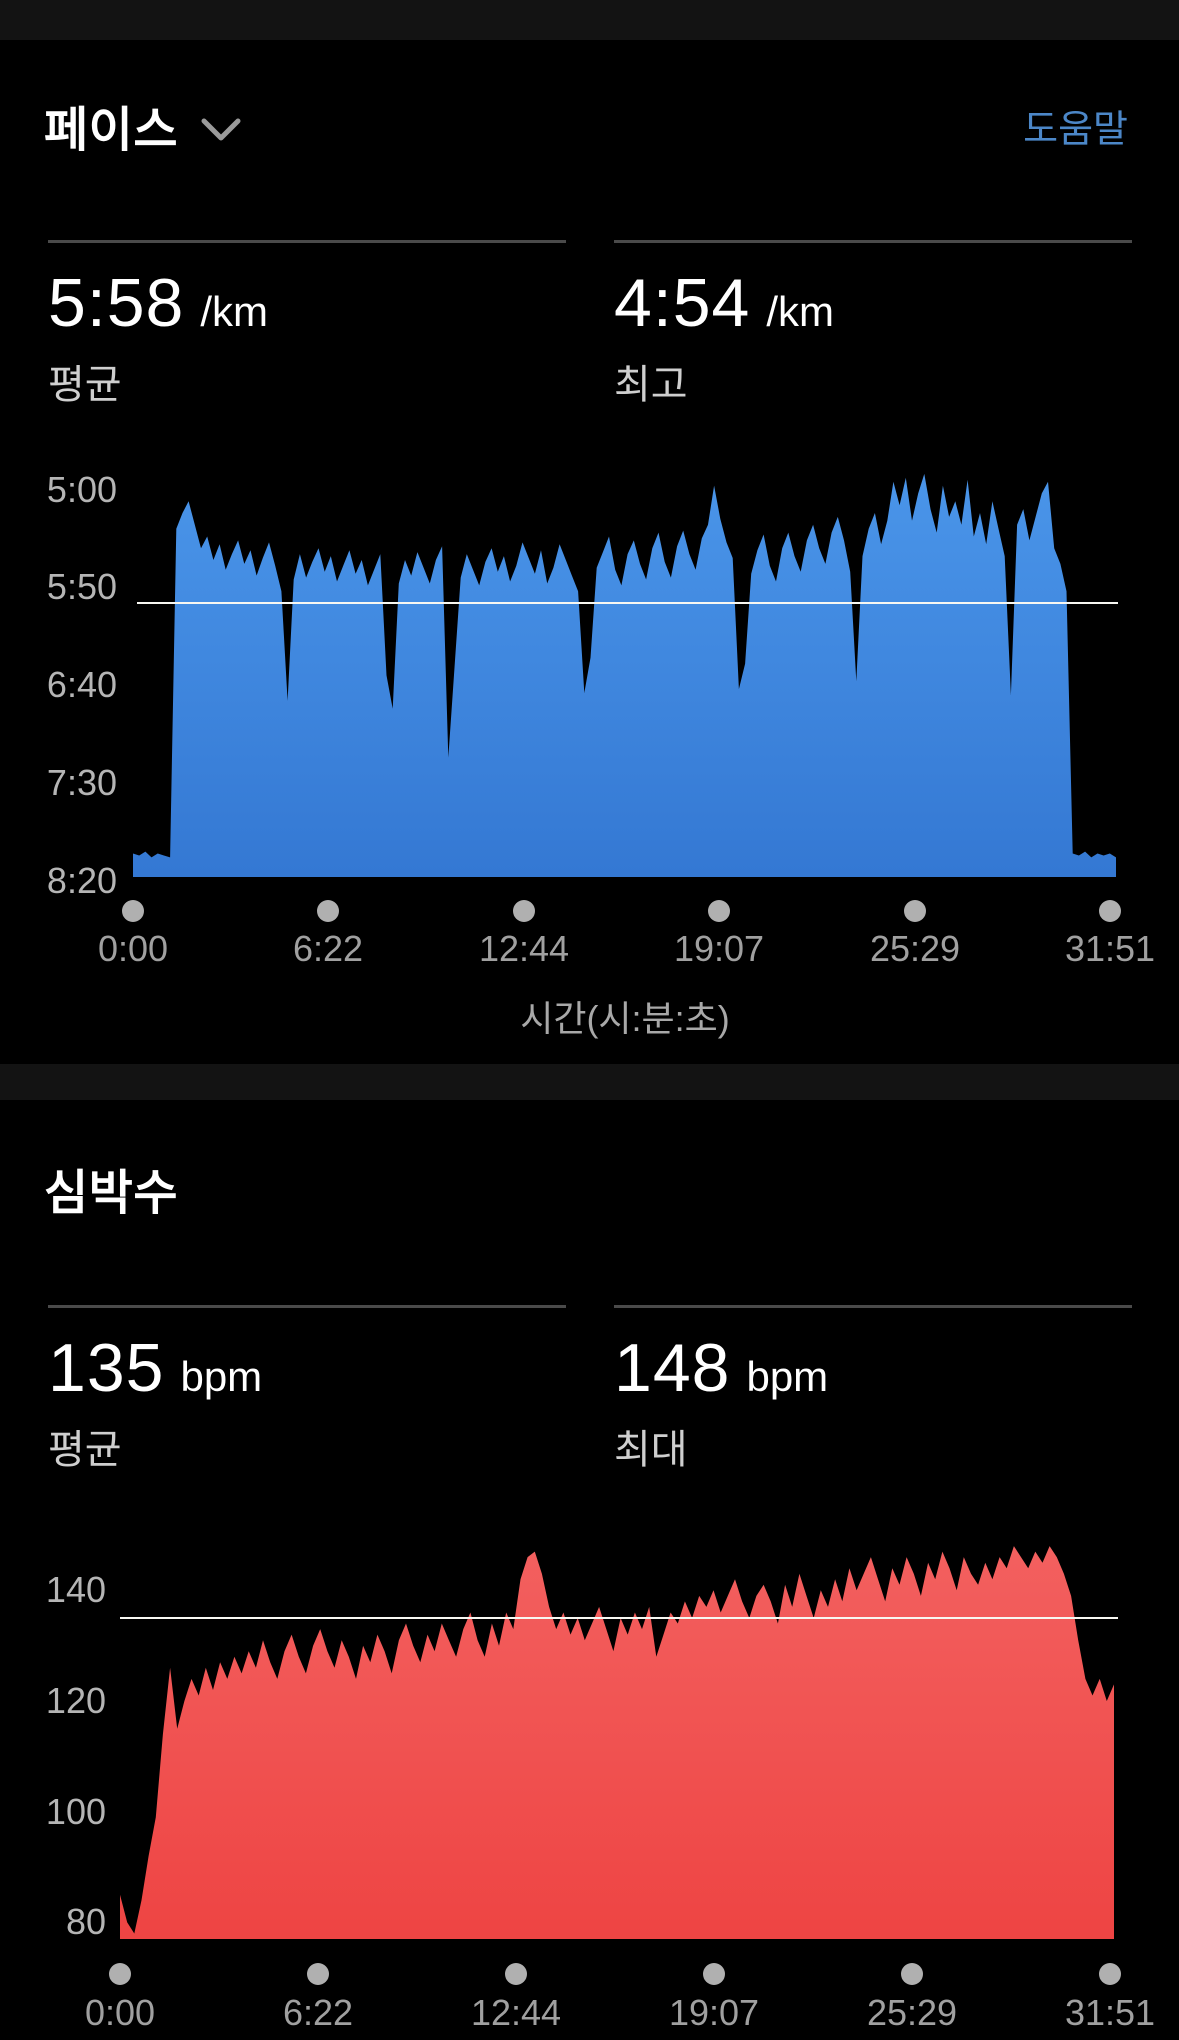 The width and height of the screenshot is (1179, 2040). I want to click on hr-avg-label: 평균, so click(85, 1450).